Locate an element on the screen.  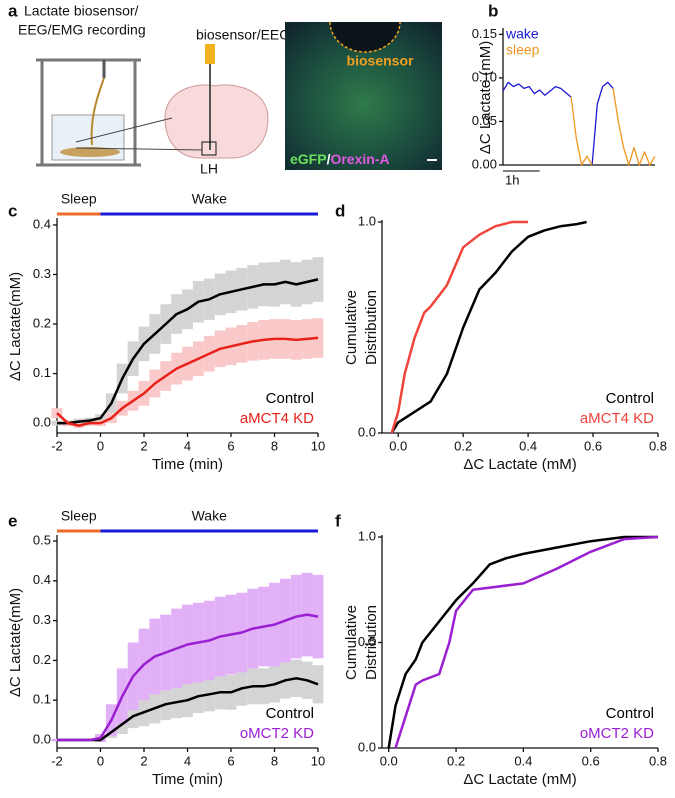
probe-label: biosensor/EEG is located at coordinates (243, 35).